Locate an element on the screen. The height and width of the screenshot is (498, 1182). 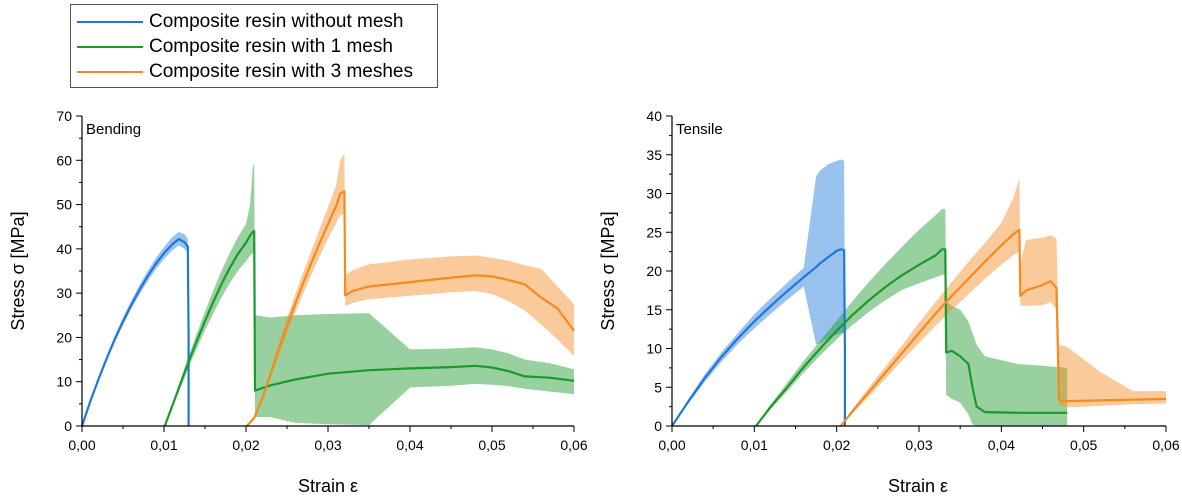
tensile-x-tick-label-6: 0,06 is located at coordinates (1165, 445).